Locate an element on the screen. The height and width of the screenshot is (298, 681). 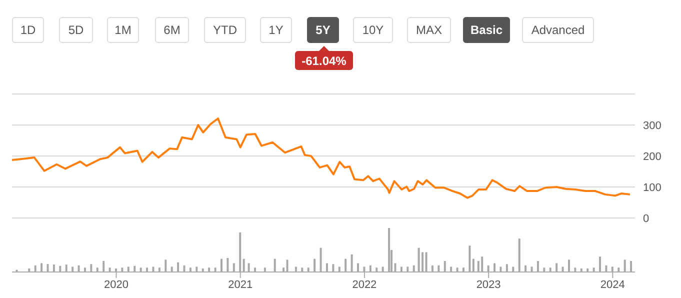
text: -61.04% is located at coordinates (324, 60).